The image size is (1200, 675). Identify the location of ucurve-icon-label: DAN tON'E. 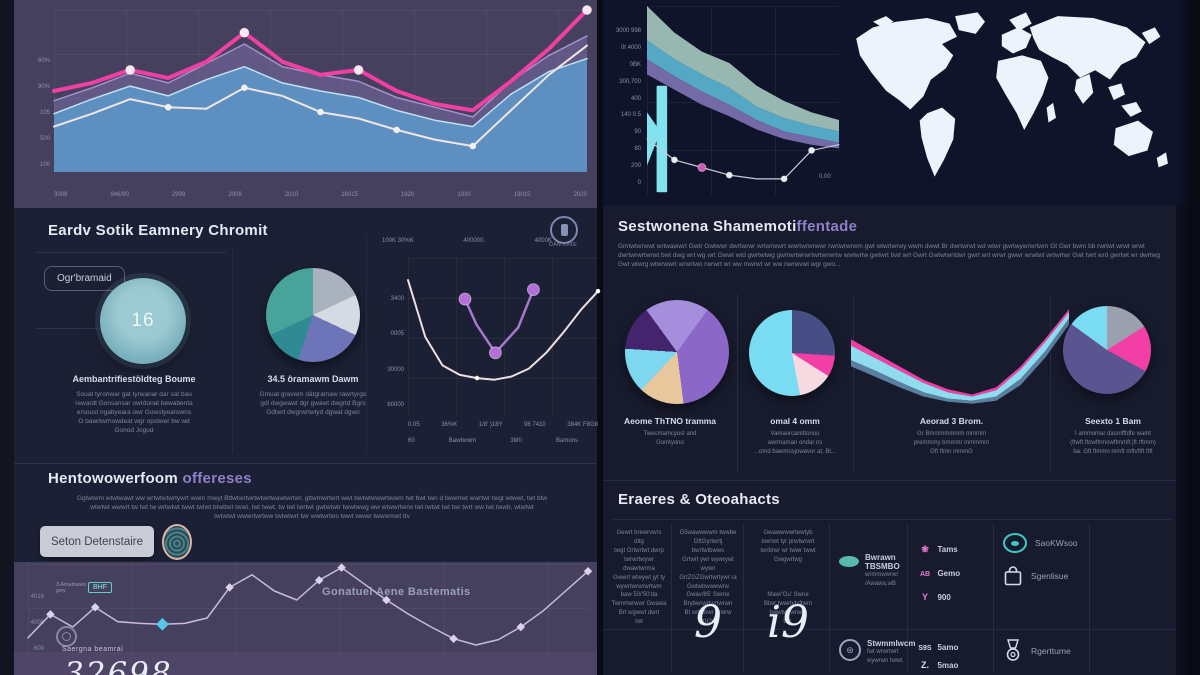
(563, 245).